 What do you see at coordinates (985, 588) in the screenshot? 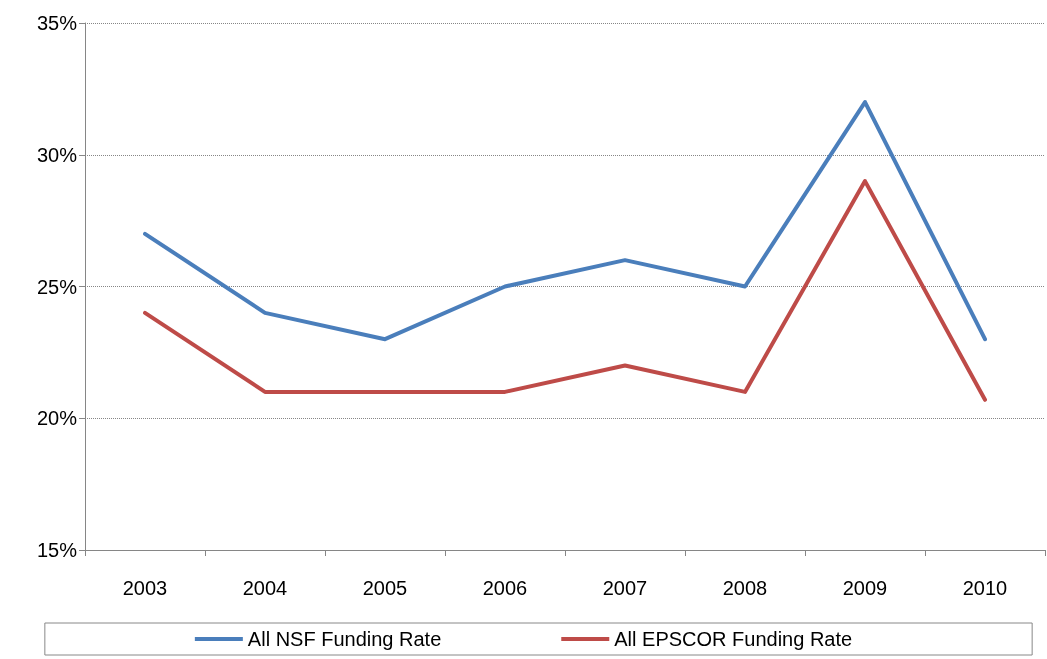
I see `x-tick-label: 2010` at bounding box center [985, 588].